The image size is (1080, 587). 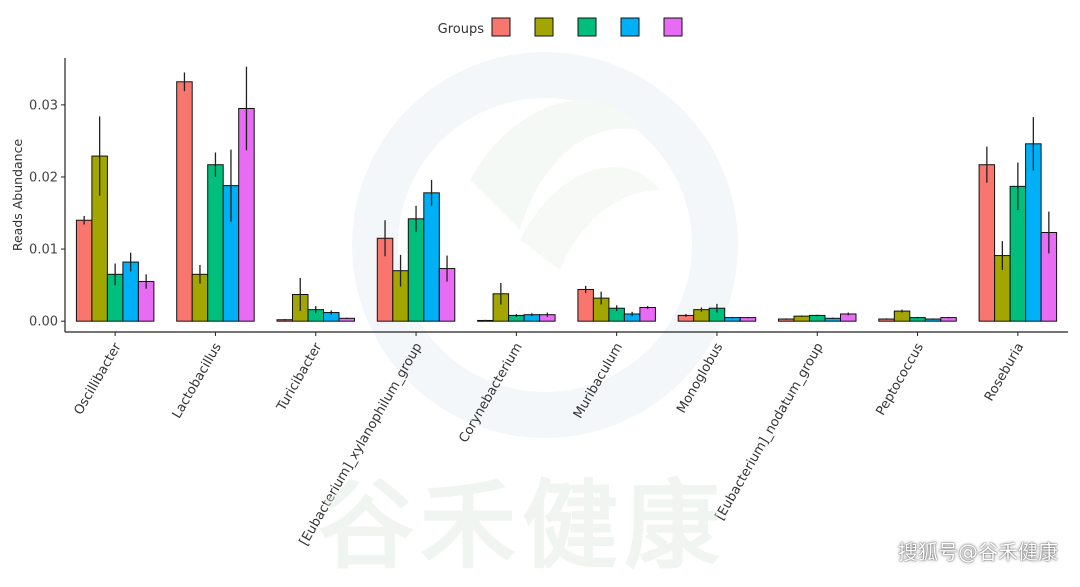 I want to click on x-tick-label: Oscillibacter, so click(x=98, y=379).